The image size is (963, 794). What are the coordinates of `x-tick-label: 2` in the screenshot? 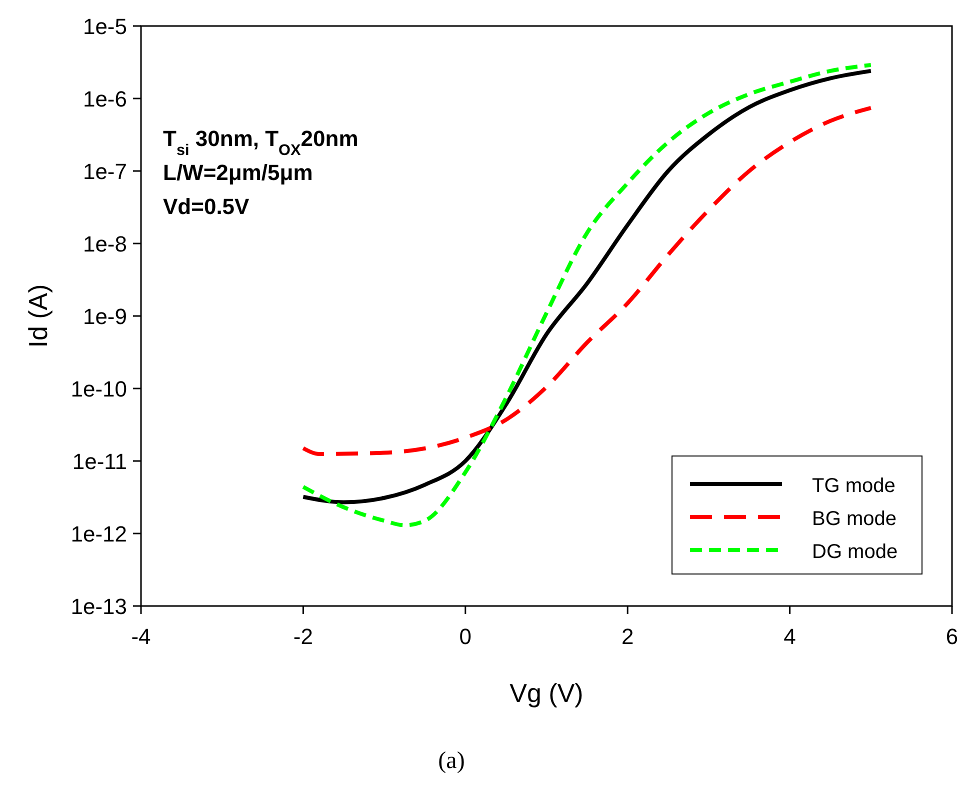 It's located at (627, 636).